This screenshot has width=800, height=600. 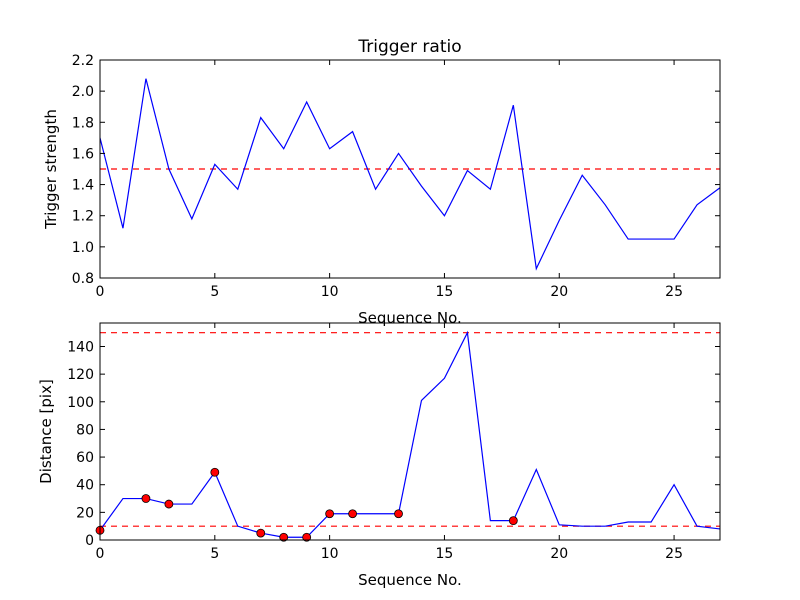 I want to click on y-axis-label: Trigger strength, so click(x=51, y=169).